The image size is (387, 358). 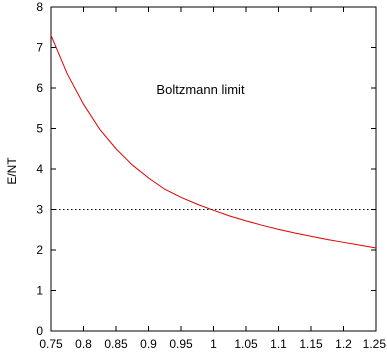 I want to click on x-tick-label: 1.2, so click(x=343, y=344).